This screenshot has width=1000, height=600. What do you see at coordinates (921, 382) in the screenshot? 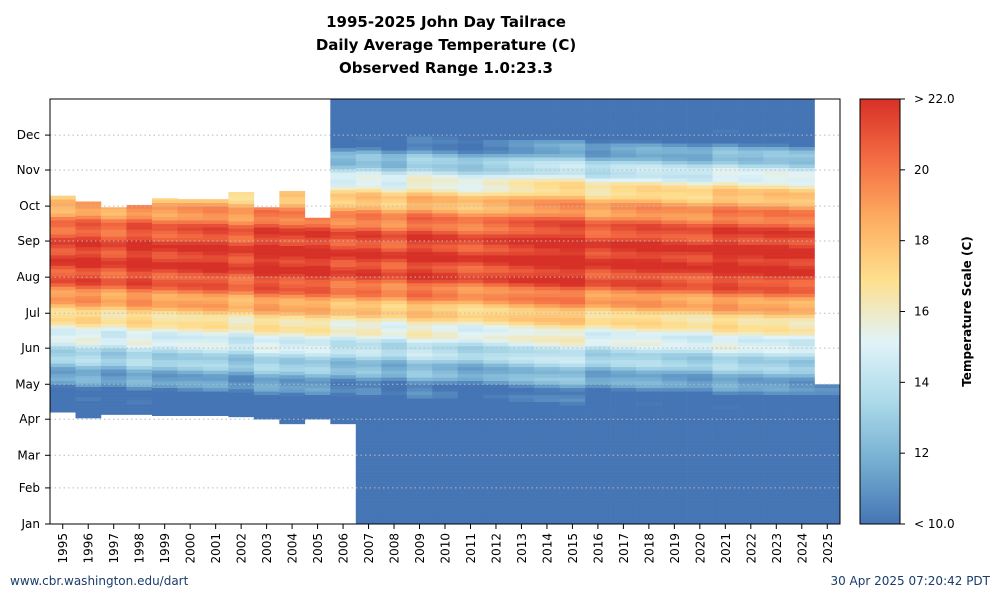
I see `colorbar-tick-label-14: 14` at bounding box center [921, 382].